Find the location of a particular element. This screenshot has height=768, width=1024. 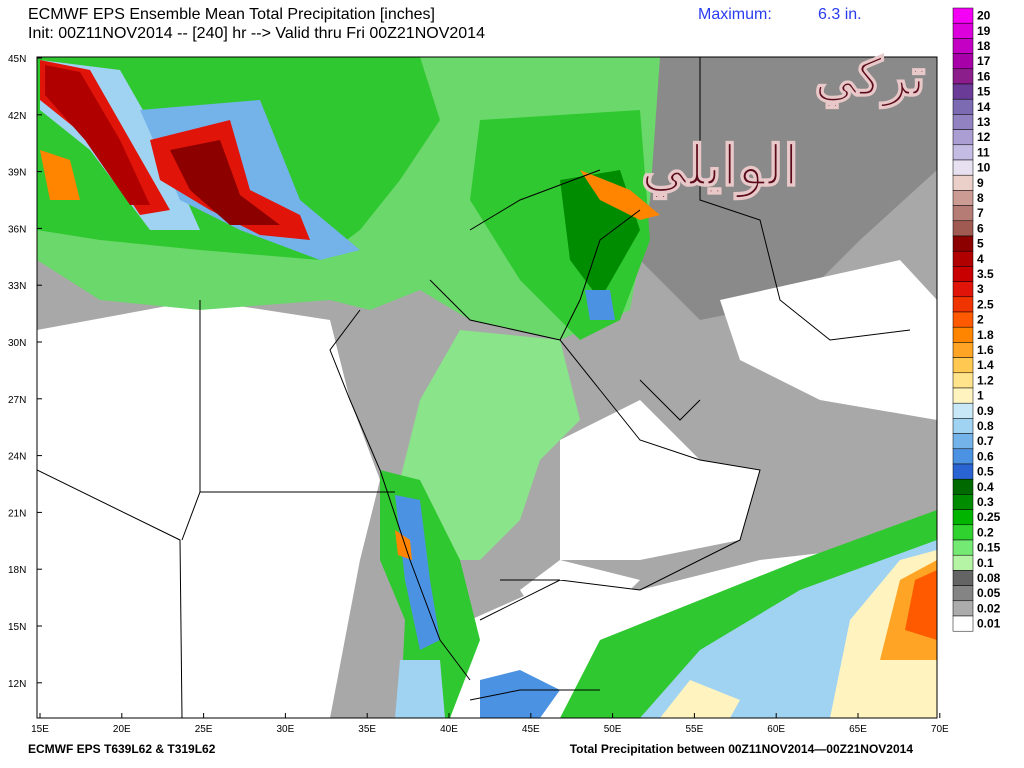

colorbar-label: 3.5 is located at coordinates (985, 274).